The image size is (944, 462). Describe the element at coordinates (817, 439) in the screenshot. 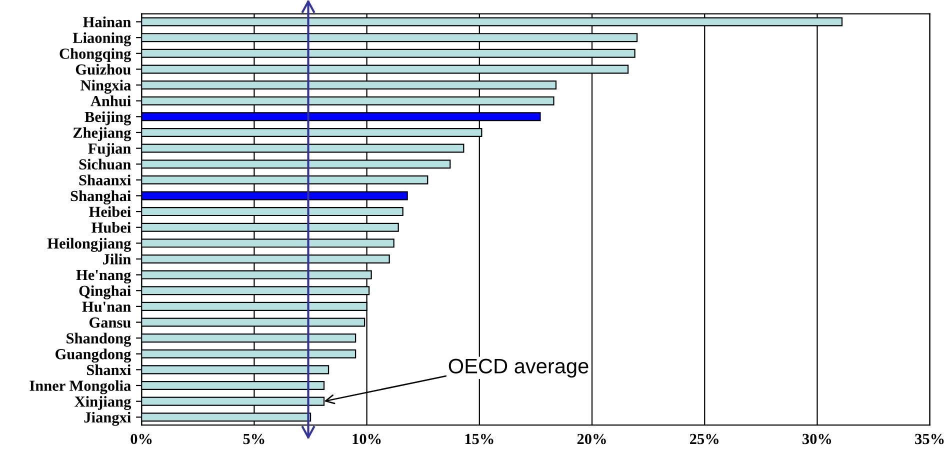

I see `x-tick-label: 30%` at that location.